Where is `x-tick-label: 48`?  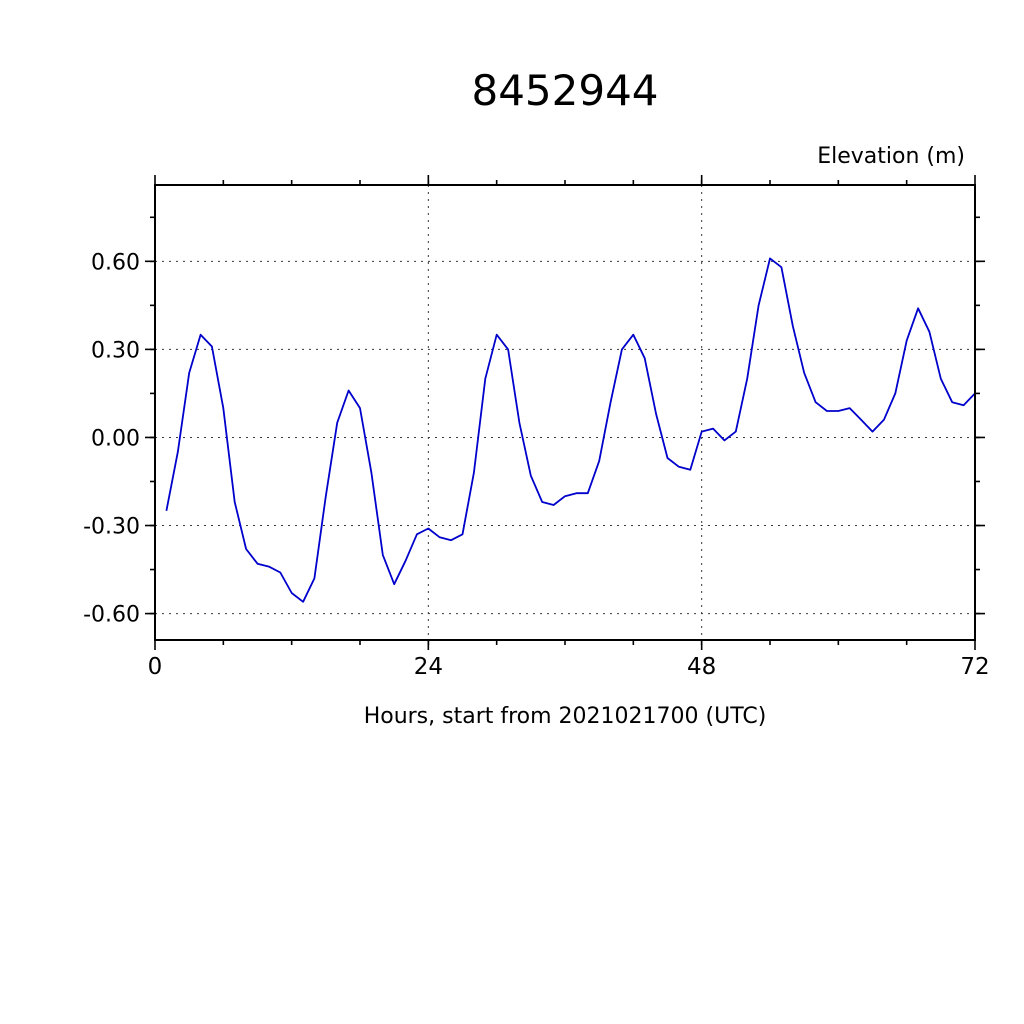 x-tick-label: 48 is located at coordinates (701, 667).